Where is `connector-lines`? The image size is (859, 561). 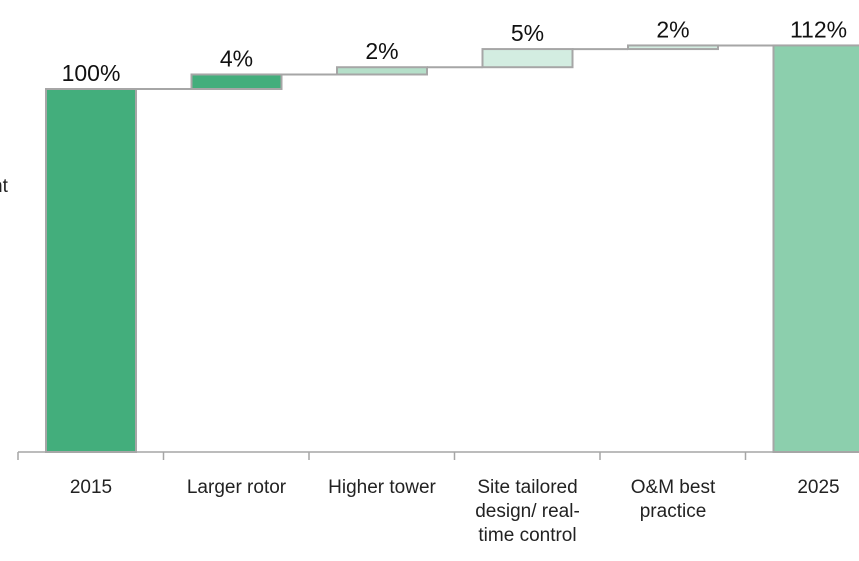
connector-lines is located at coordinates (455, 67).